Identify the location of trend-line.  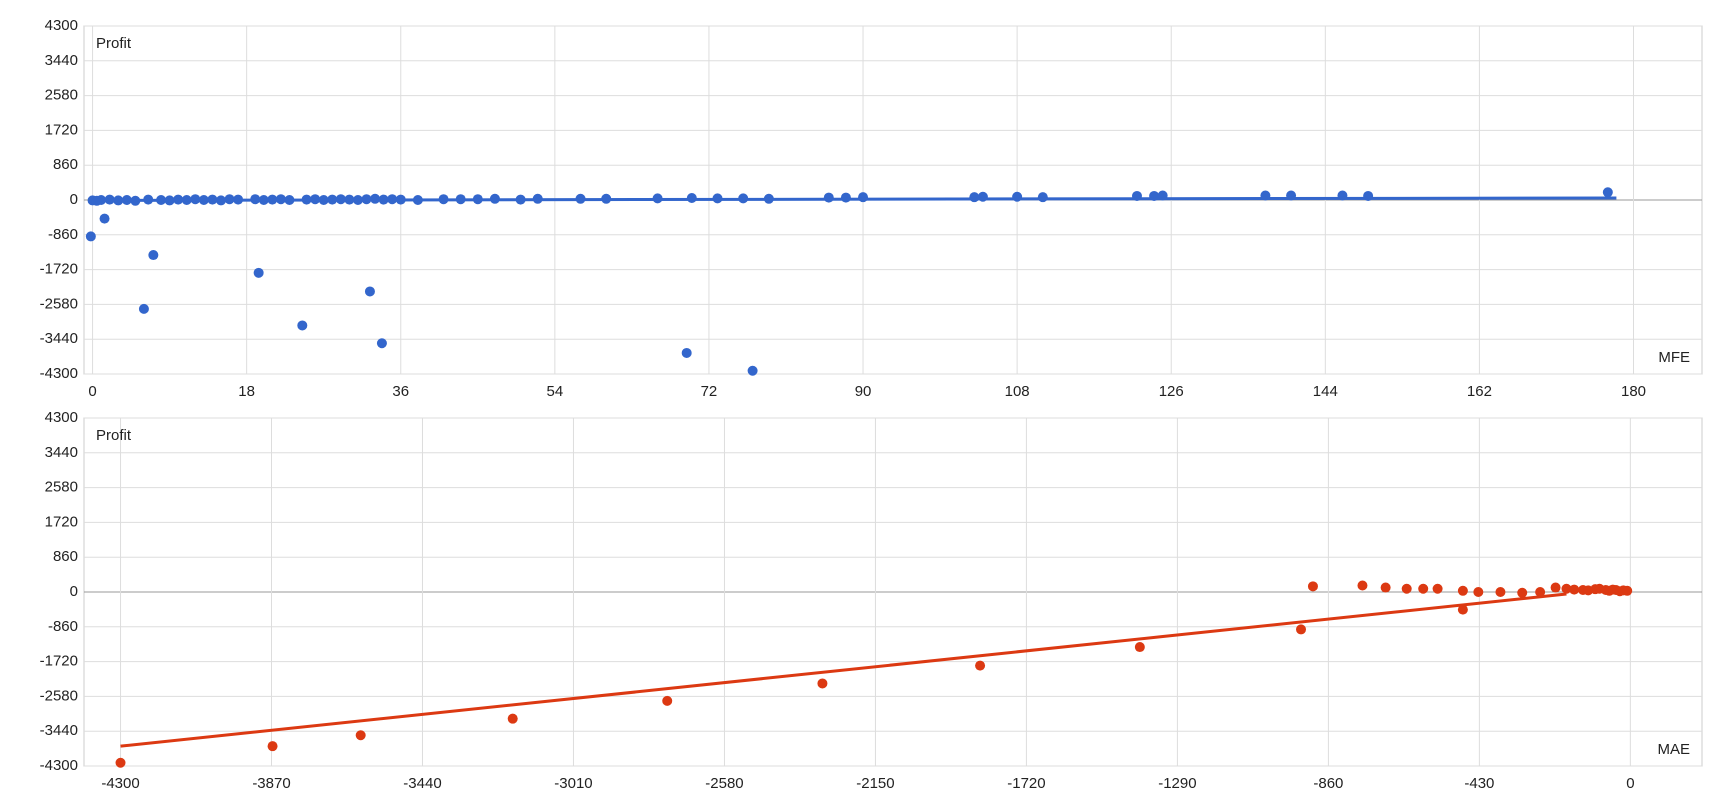
(854, 199).